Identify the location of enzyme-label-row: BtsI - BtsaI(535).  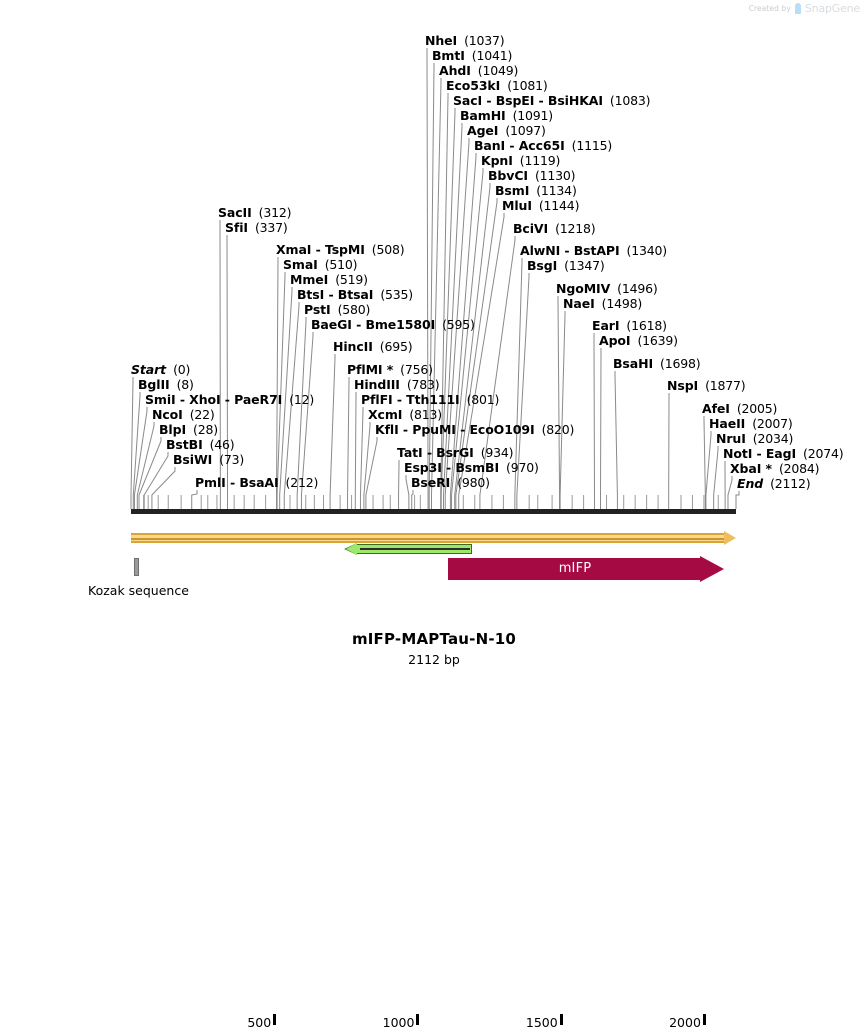
(355, 295).